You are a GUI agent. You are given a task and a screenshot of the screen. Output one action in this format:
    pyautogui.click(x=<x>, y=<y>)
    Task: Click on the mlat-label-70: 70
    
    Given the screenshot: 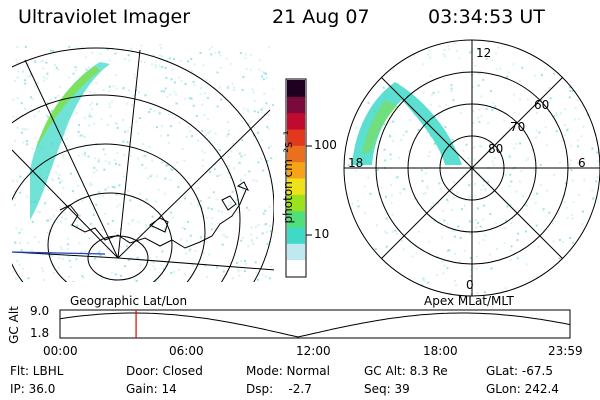 What is the action you would take?
    pyautogui.click(x=518, y=127)
    